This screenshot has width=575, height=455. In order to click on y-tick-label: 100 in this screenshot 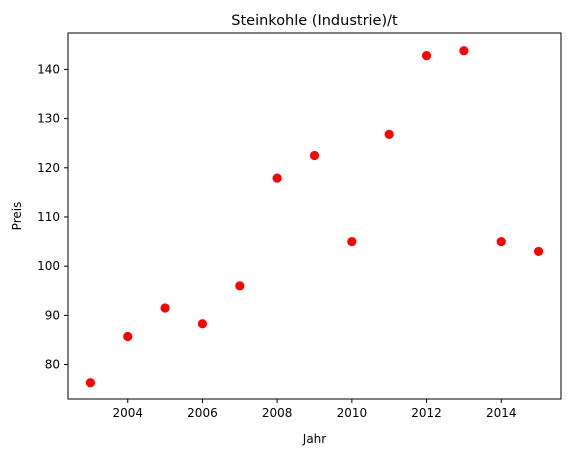, I will do `click(48, 266)`.